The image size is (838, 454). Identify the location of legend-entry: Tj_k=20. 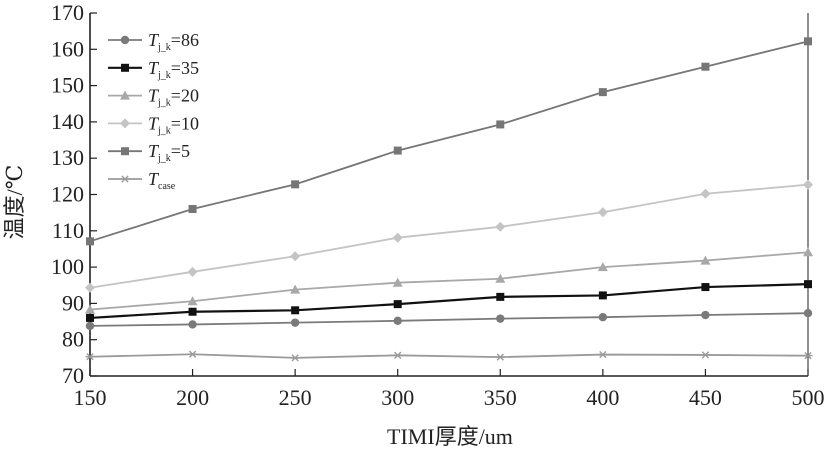
(153, 97).